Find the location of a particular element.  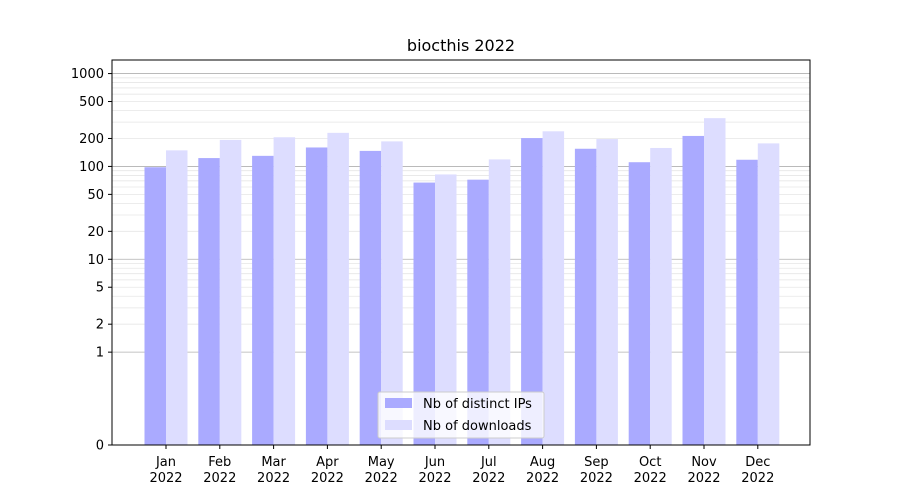

y-tick-label: 100 is located at coordinates (91, 167).